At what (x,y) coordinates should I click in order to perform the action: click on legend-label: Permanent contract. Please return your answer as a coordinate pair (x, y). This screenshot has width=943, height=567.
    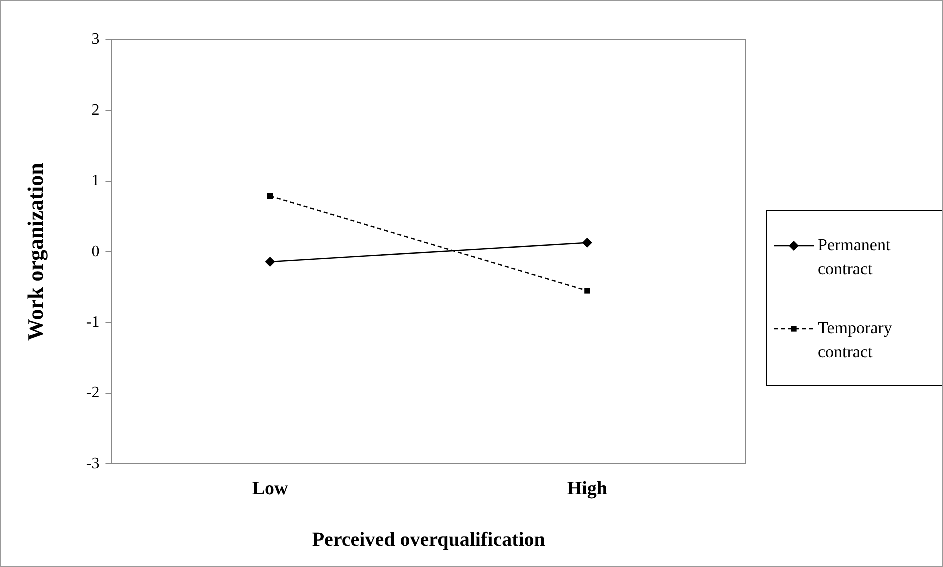
    Looking at the image, I should click on (854, 256).